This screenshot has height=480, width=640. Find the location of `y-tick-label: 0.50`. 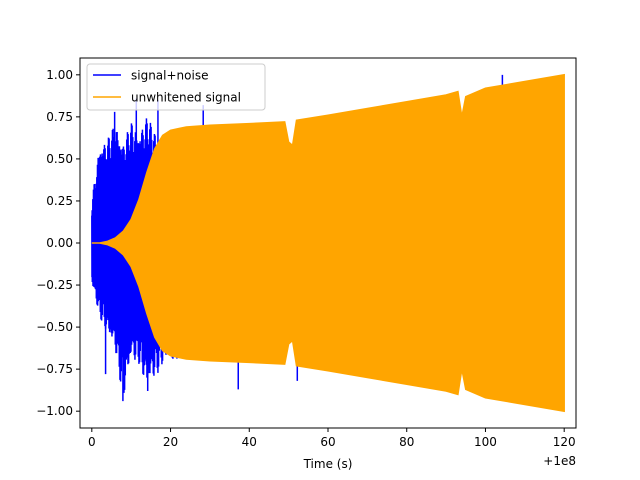

y-tick-label: 0.50 is located at coordinates (59, 159).